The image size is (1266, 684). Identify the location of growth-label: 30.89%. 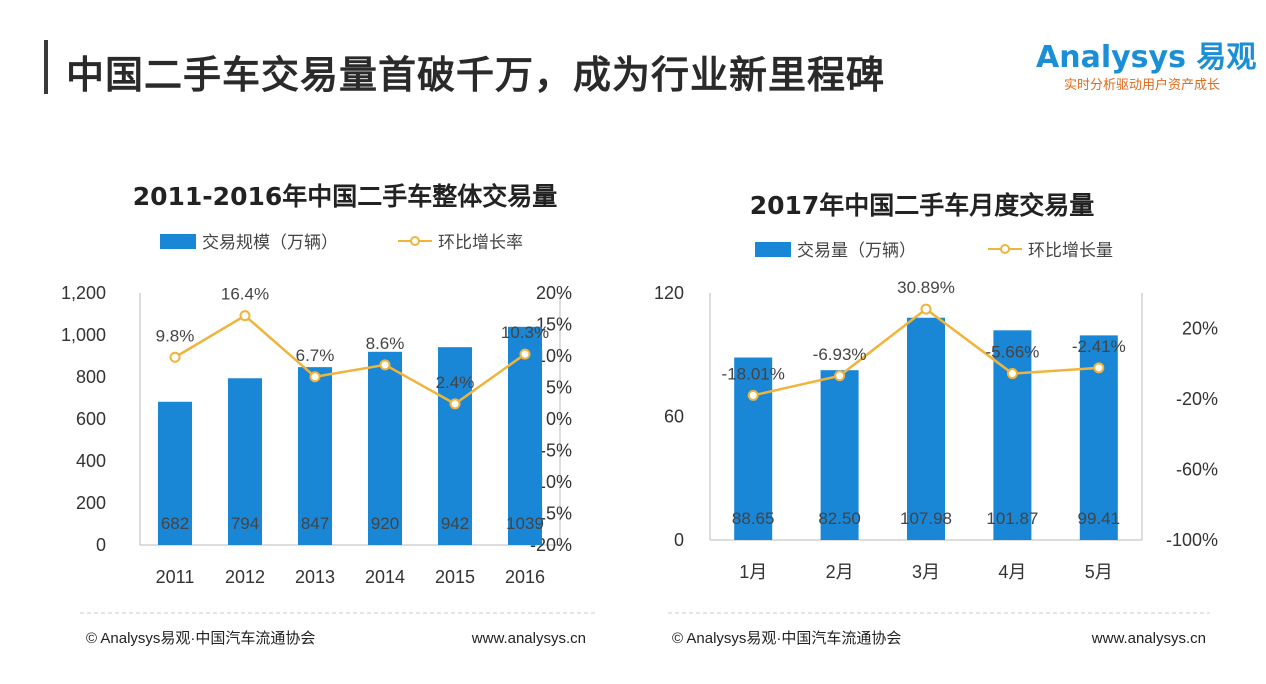
(926, 287).